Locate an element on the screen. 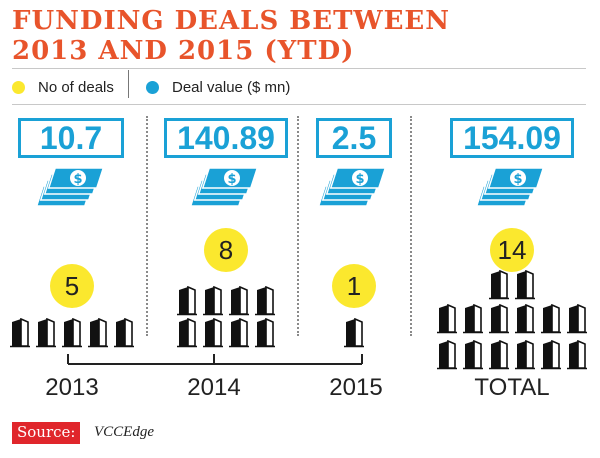  deal-value-label: 2.5 is located at coordinates (354, 138).